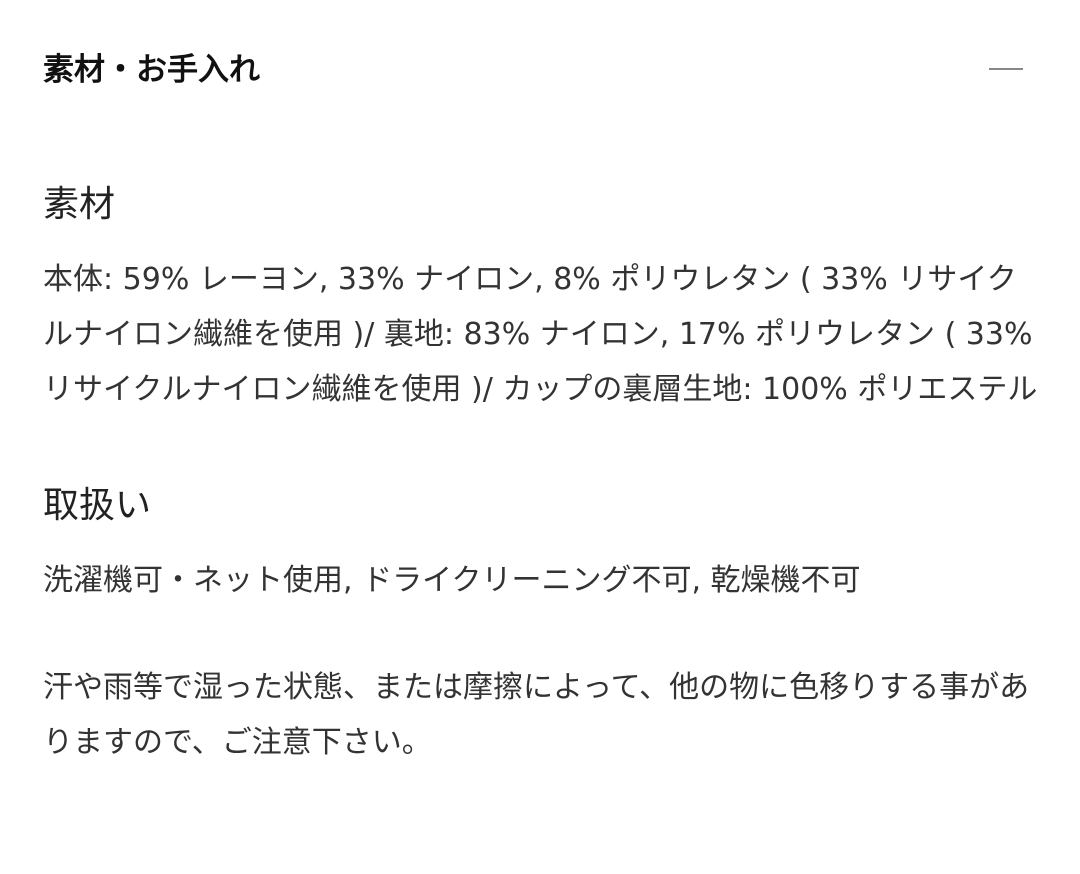 This screenshot has height=874, width=1080. I want to click on care-heading: 取扱い, so click(97, 505).